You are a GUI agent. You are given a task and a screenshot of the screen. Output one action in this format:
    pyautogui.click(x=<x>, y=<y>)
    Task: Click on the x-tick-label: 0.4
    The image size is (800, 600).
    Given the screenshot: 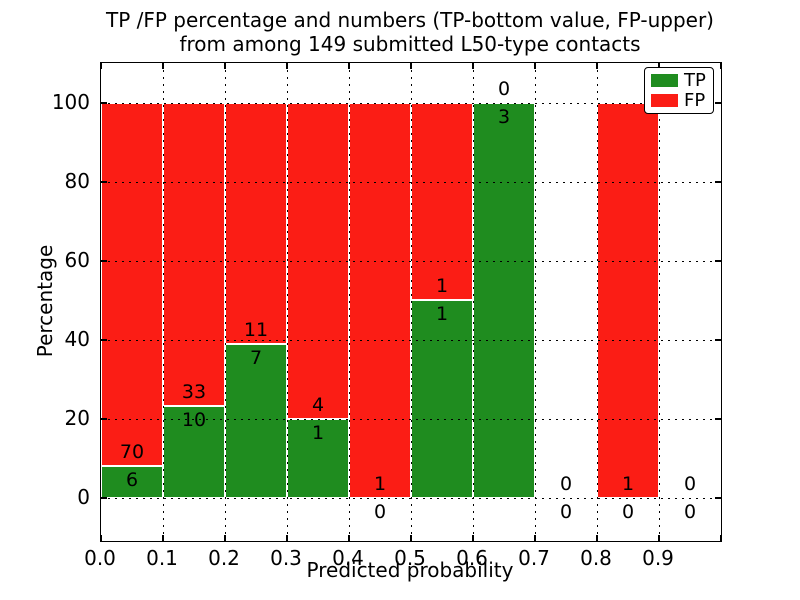 What is the action you would take?
    pyautogui.click(x=348, y=558)
    